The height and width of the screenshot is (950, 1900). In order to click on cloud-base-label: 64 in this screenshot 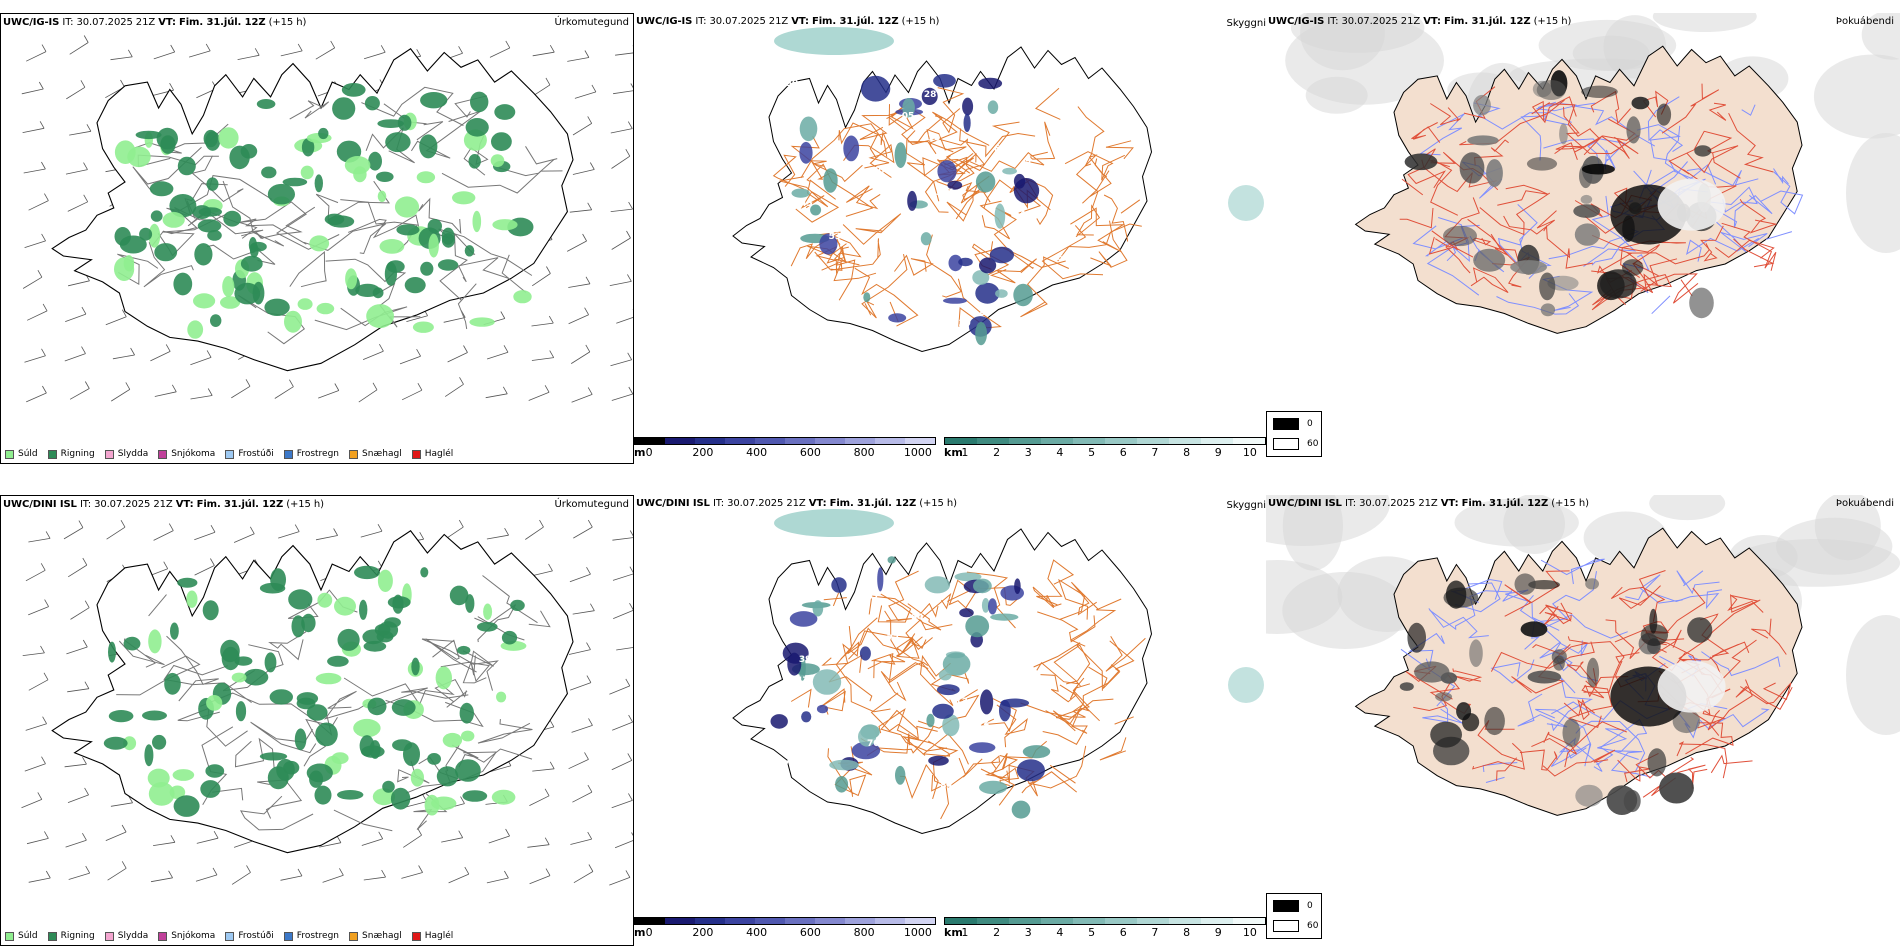, I will do `click(1019, 215)`.